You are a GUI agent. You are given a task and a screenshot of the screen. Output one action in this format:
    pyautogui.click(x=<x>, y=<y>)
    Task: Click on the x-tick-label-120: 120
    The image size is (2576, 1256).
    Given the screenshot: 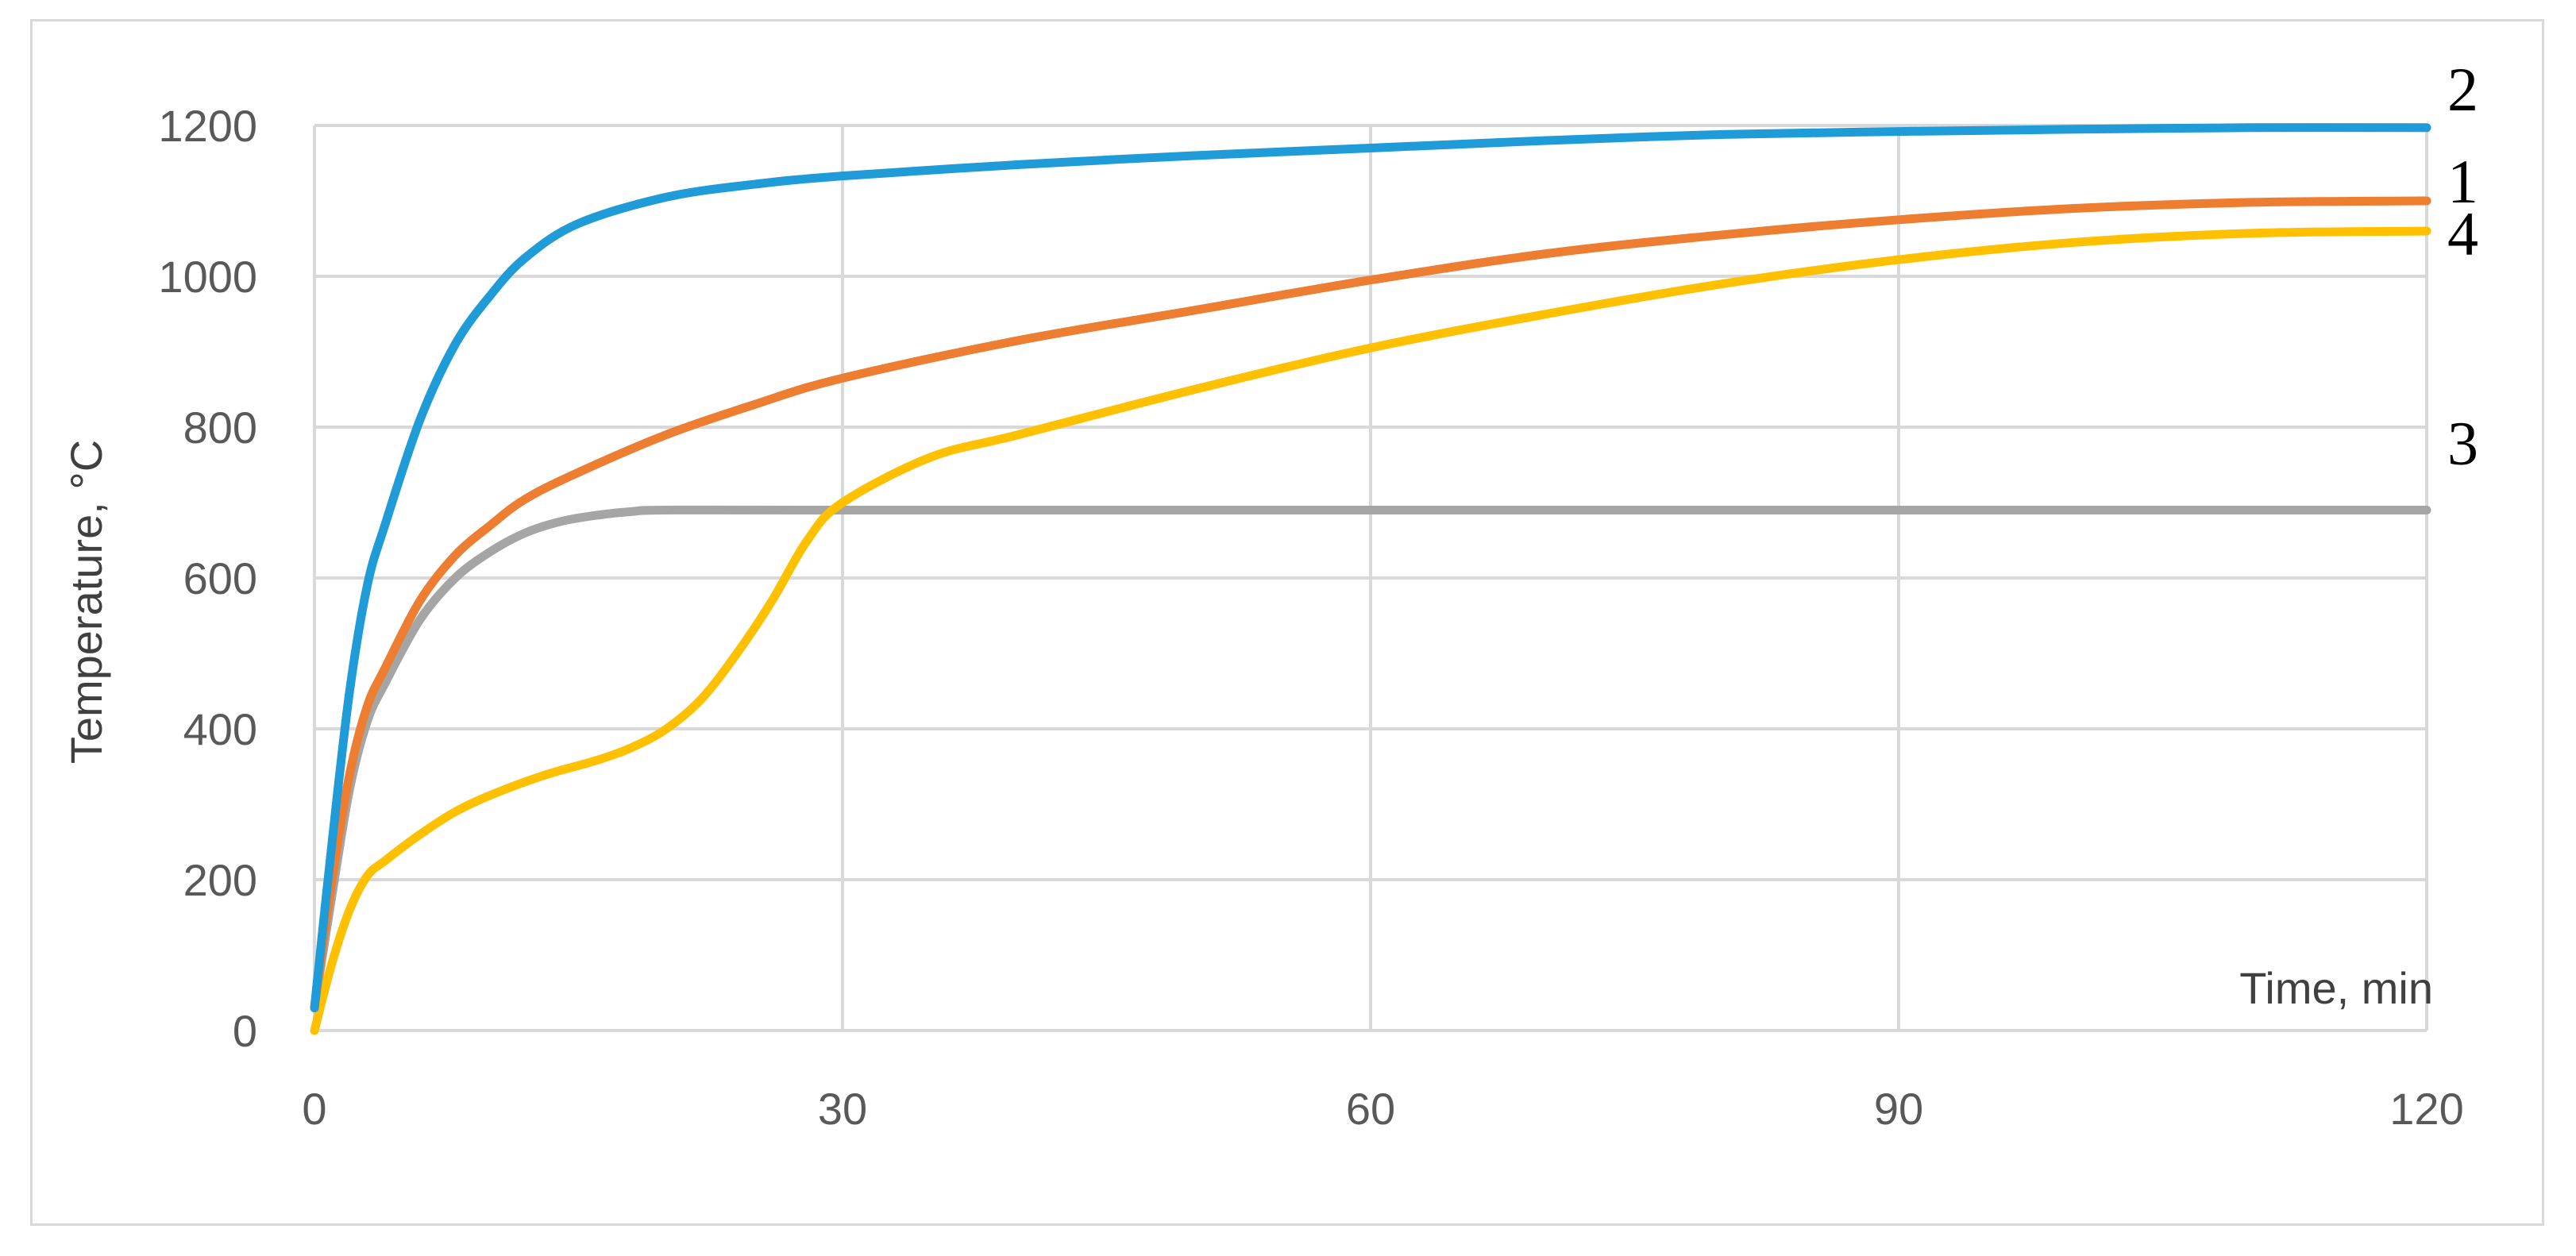 What is the action you would take?
    pyautogui.click(x=2426, y=1109)
    